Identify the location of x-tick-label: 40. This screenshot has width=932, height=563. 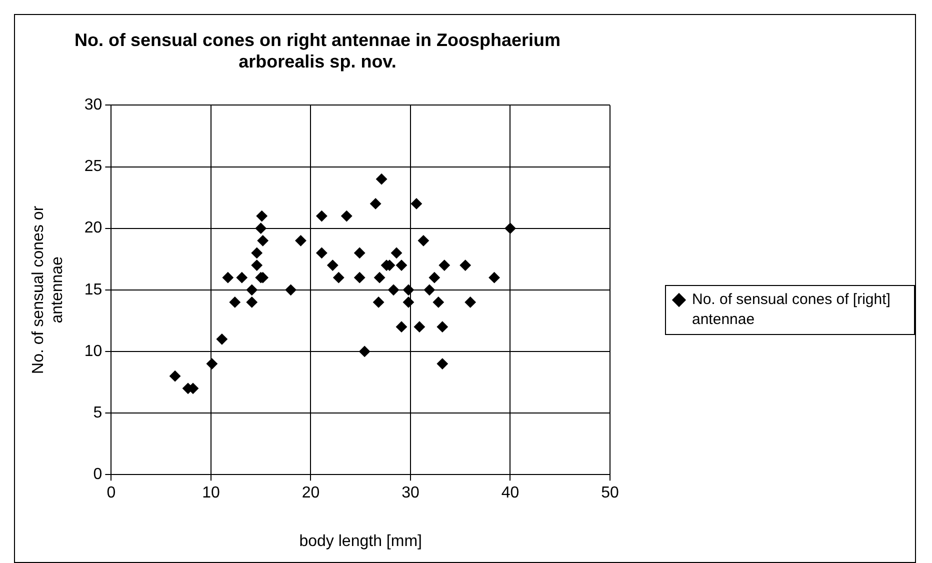
(510, 493).